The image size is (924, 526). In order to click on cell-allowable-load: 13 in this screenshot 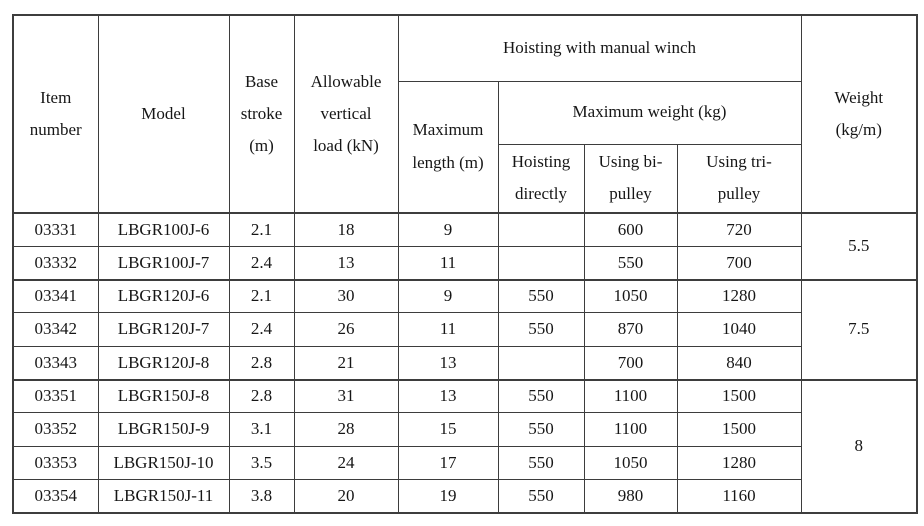, I will do `click(346, 263)`.